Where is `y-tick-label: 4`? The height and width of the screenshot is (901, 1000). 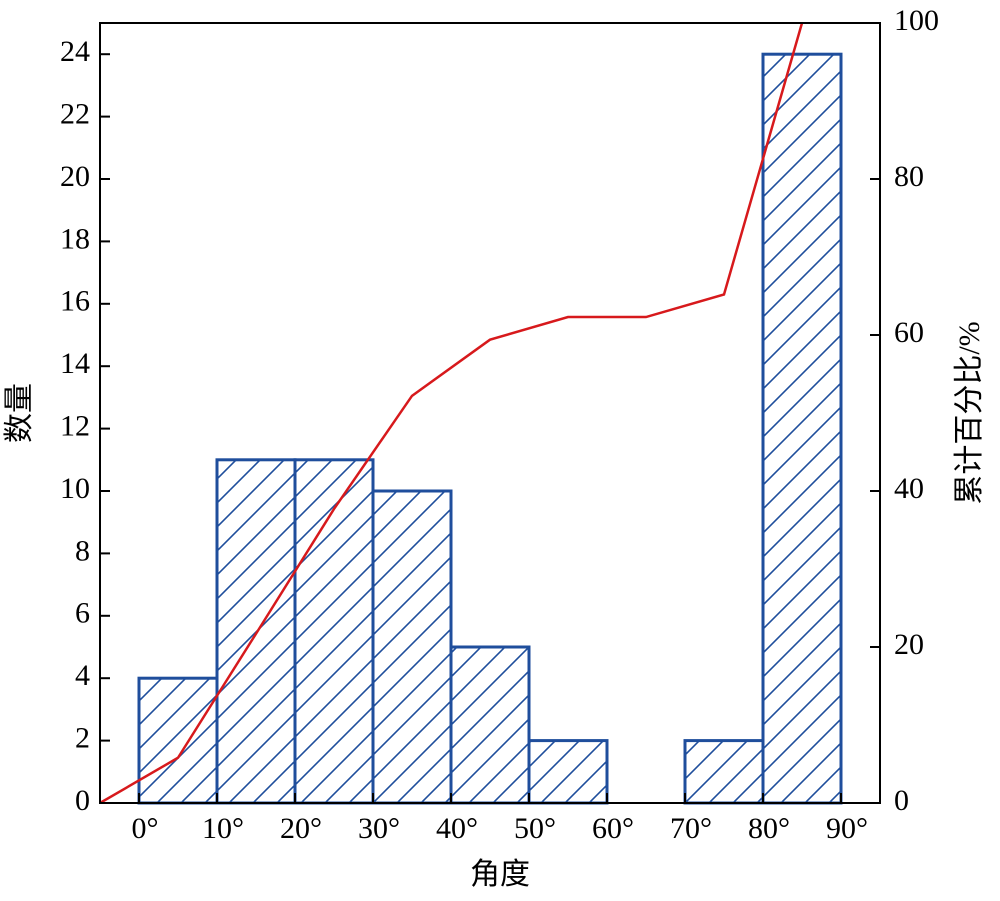
y-tick-label: 4 is located at coordinates (82, 675).